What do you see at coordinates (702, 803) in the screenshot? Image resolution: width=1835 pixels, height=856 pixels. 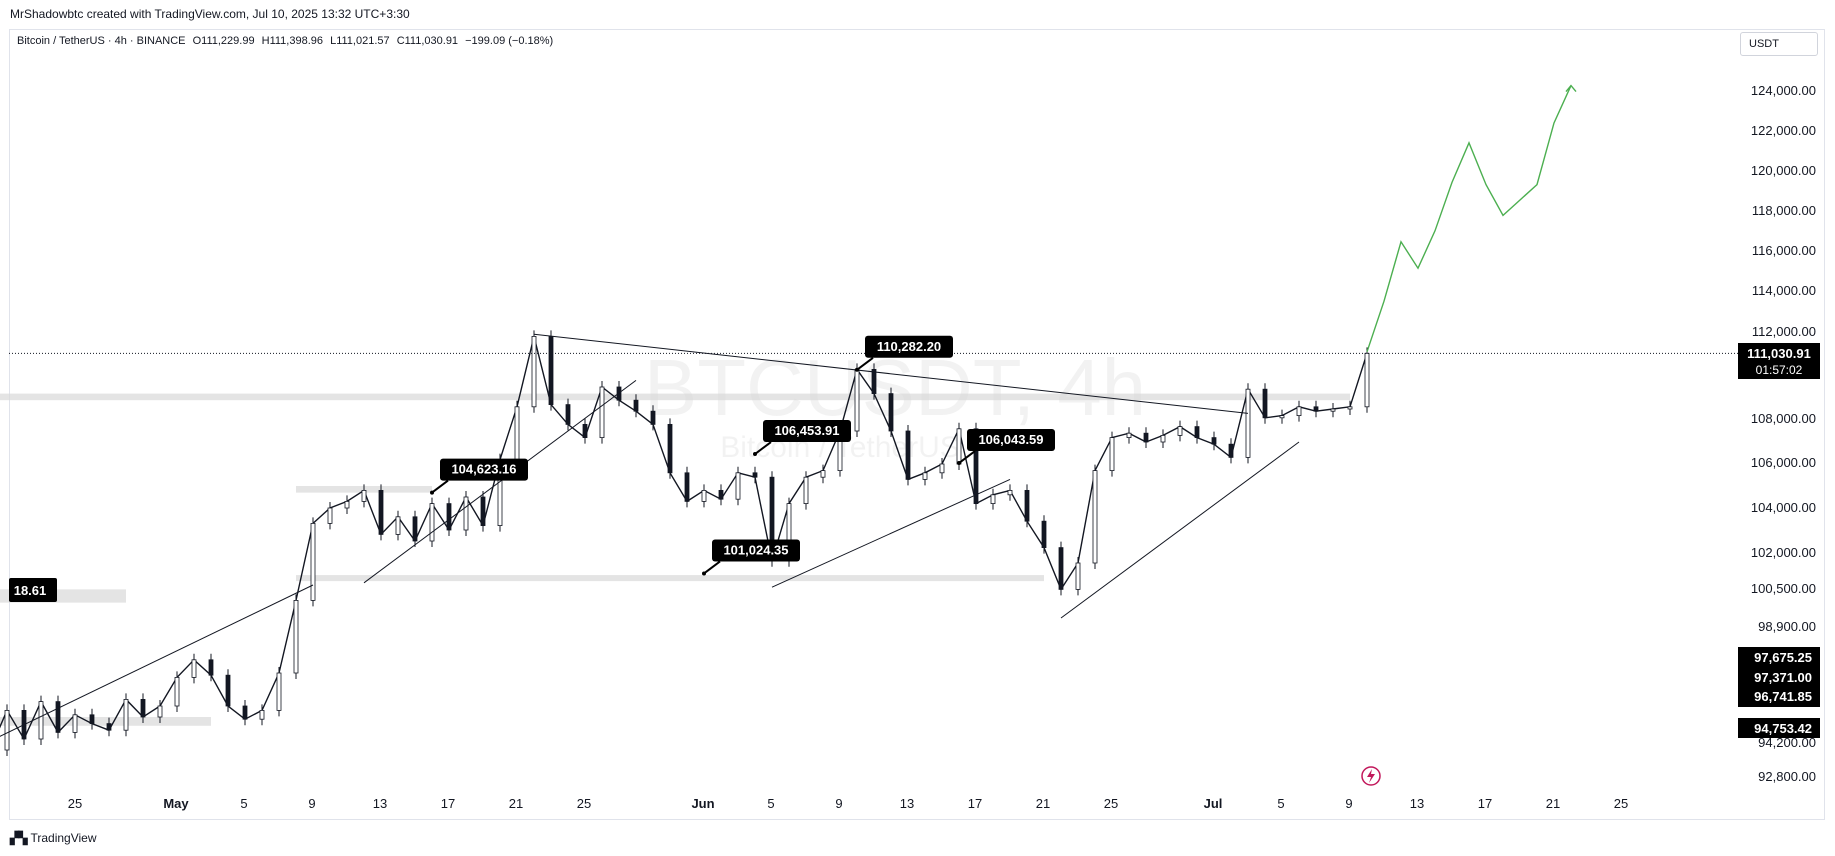 I see `x-tick-label: Jun` at bounding box center [702, 803].